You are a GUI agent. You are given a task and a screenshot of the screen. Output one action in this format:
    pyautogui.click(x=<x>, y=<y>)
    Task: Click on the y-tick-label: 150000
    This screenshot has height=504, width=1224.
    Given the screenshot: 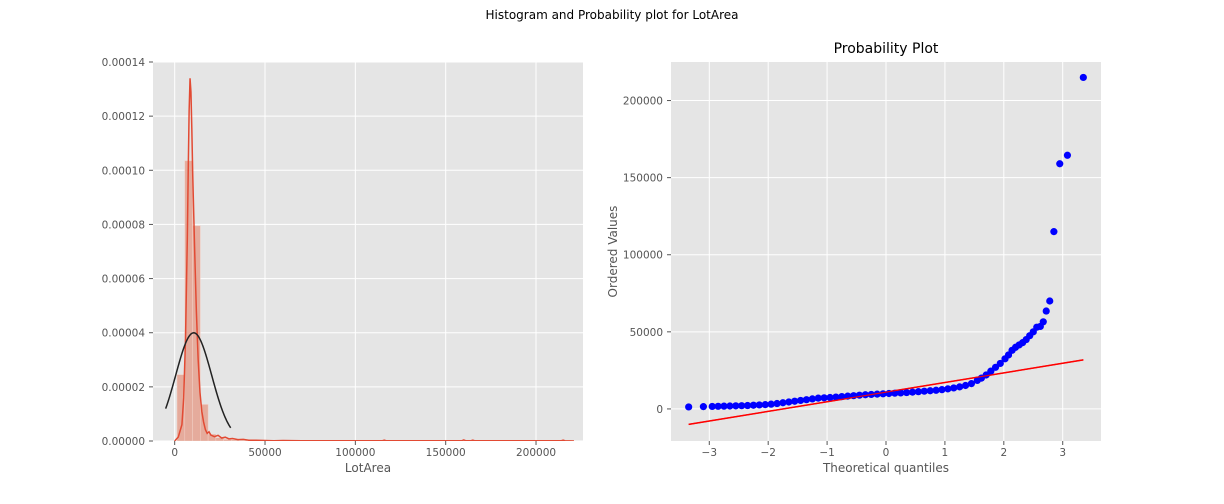 What is the action you would take?
    pyautogui.click(x=643, y=179)
    